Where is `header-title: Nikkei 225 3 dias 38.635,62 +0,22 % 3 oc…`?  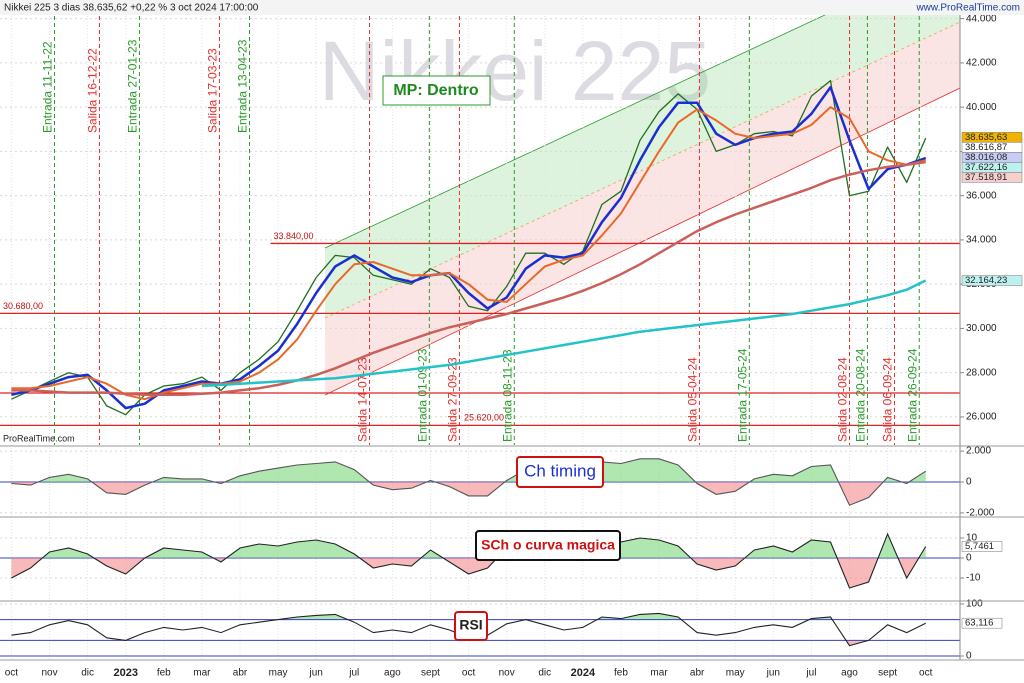
header-title: Nikkei 225 3 dias 38.635,62 +0,22 % 3 oc… is located at coordinates (131, 8).